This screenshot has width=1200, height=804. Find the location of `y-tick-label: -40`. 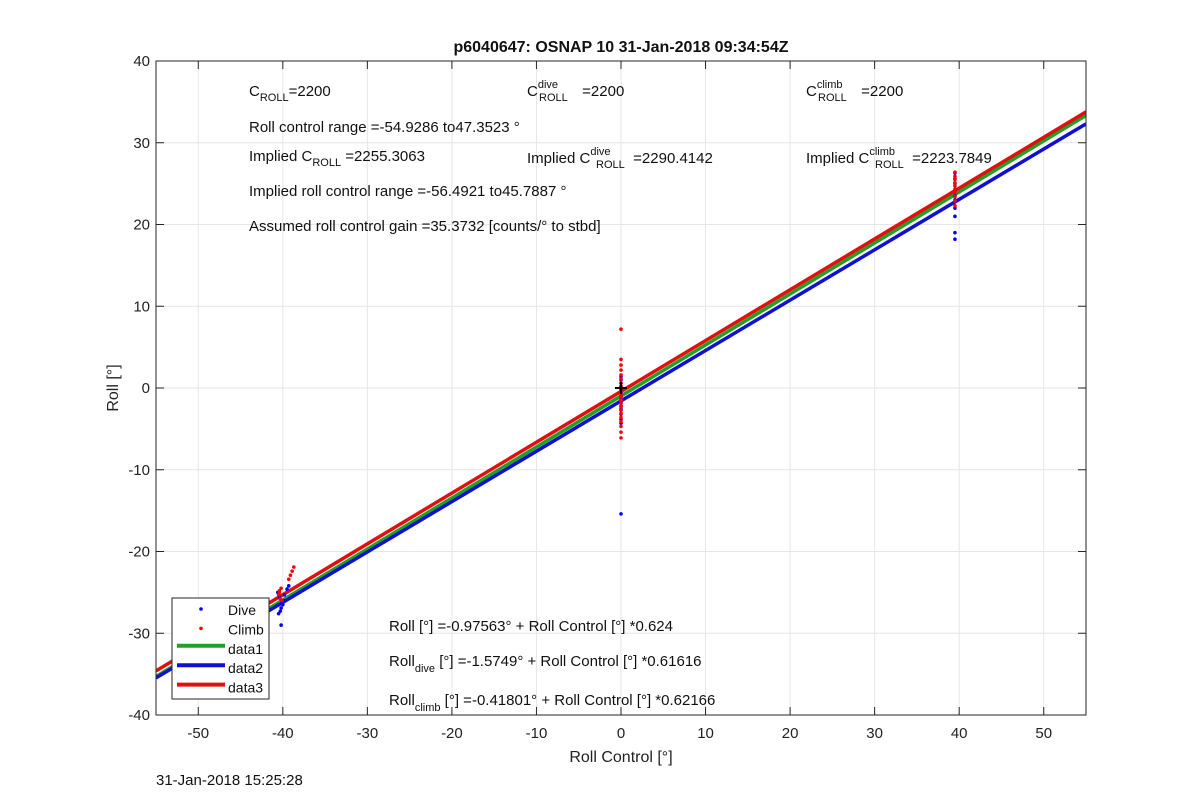

y-tick-label: -40 is located at coordinates (139, 715).